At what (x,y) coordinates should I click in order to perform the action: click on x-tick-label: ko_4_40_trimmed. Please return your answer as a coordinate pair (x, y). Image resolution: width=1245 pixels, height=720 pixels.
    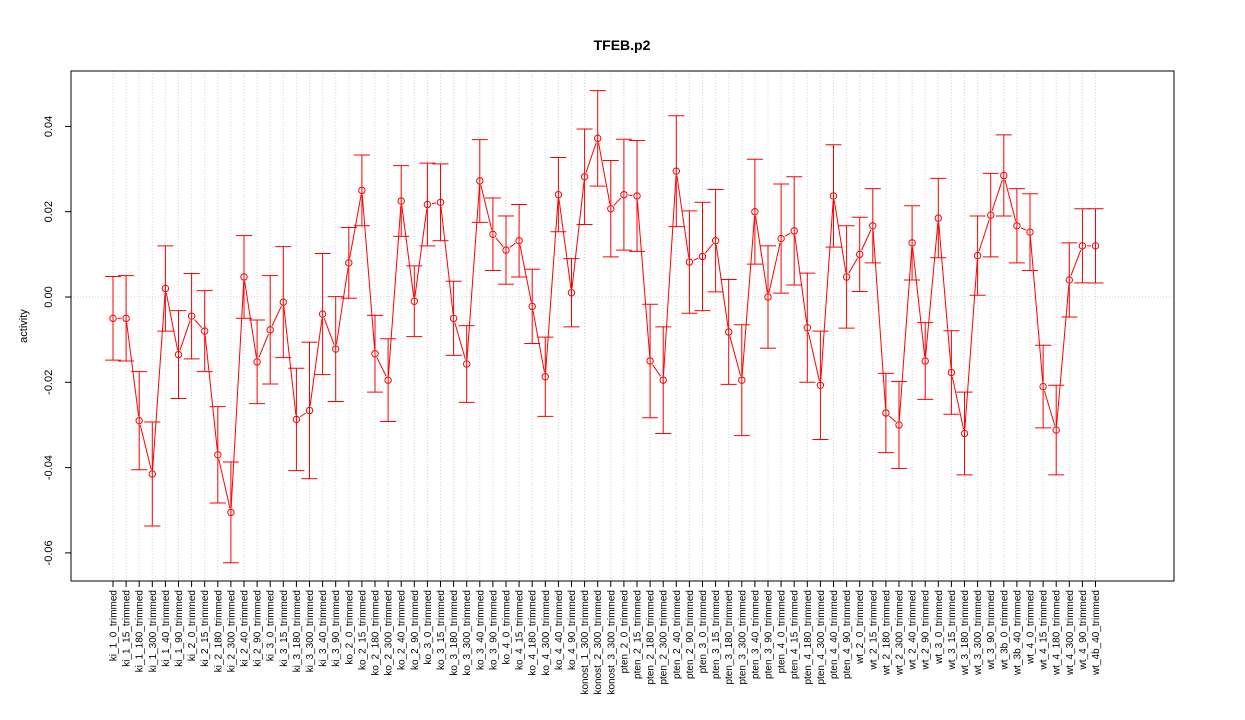
    Looking at the image, I should click on (559, 630).